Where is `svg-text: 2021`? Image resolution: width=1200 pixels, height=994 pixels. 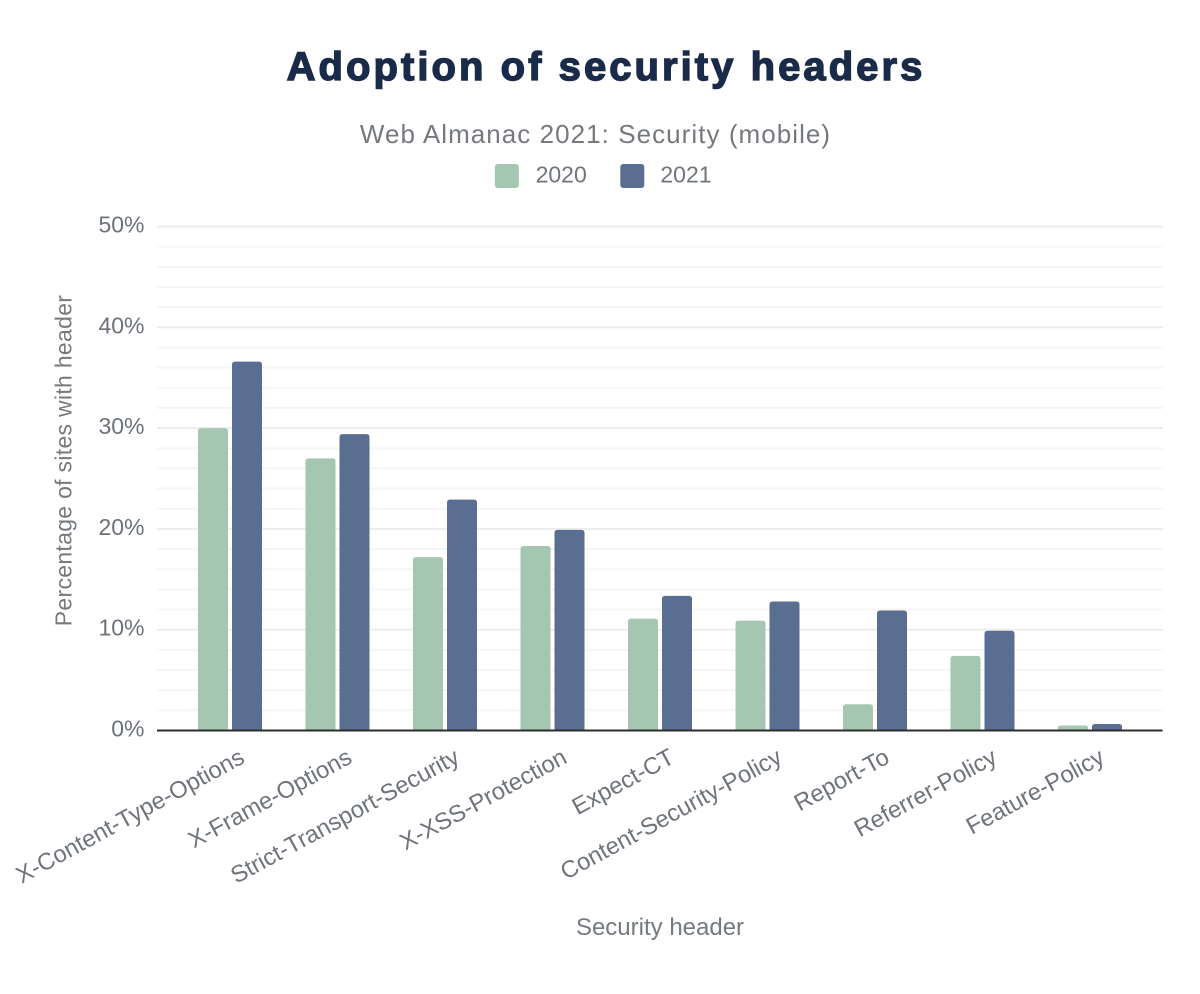 svg-text: 2021 is located at coordinates (685, 175).